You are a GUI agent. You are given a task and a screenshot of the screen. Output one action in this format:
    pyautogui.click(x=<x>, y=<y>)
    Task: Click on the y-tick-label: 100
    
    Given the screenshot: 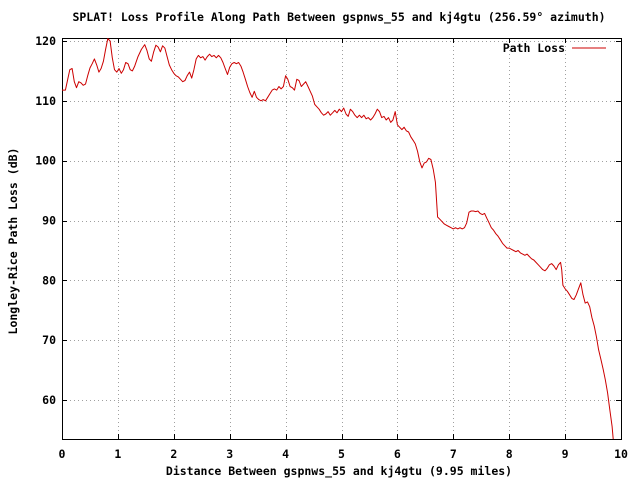 What is the action you would take?
    pyautogui.click(x=45, y=161)
    